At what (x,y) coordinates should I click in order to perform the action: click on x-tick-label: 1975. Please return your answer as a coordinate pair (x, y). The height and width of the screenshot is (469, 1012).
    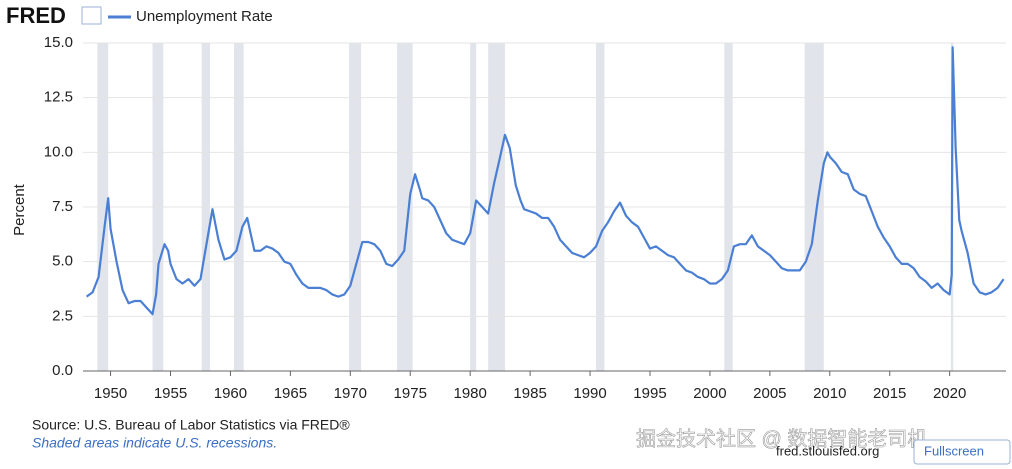
    Looking at the image, I should click on (410, 393).